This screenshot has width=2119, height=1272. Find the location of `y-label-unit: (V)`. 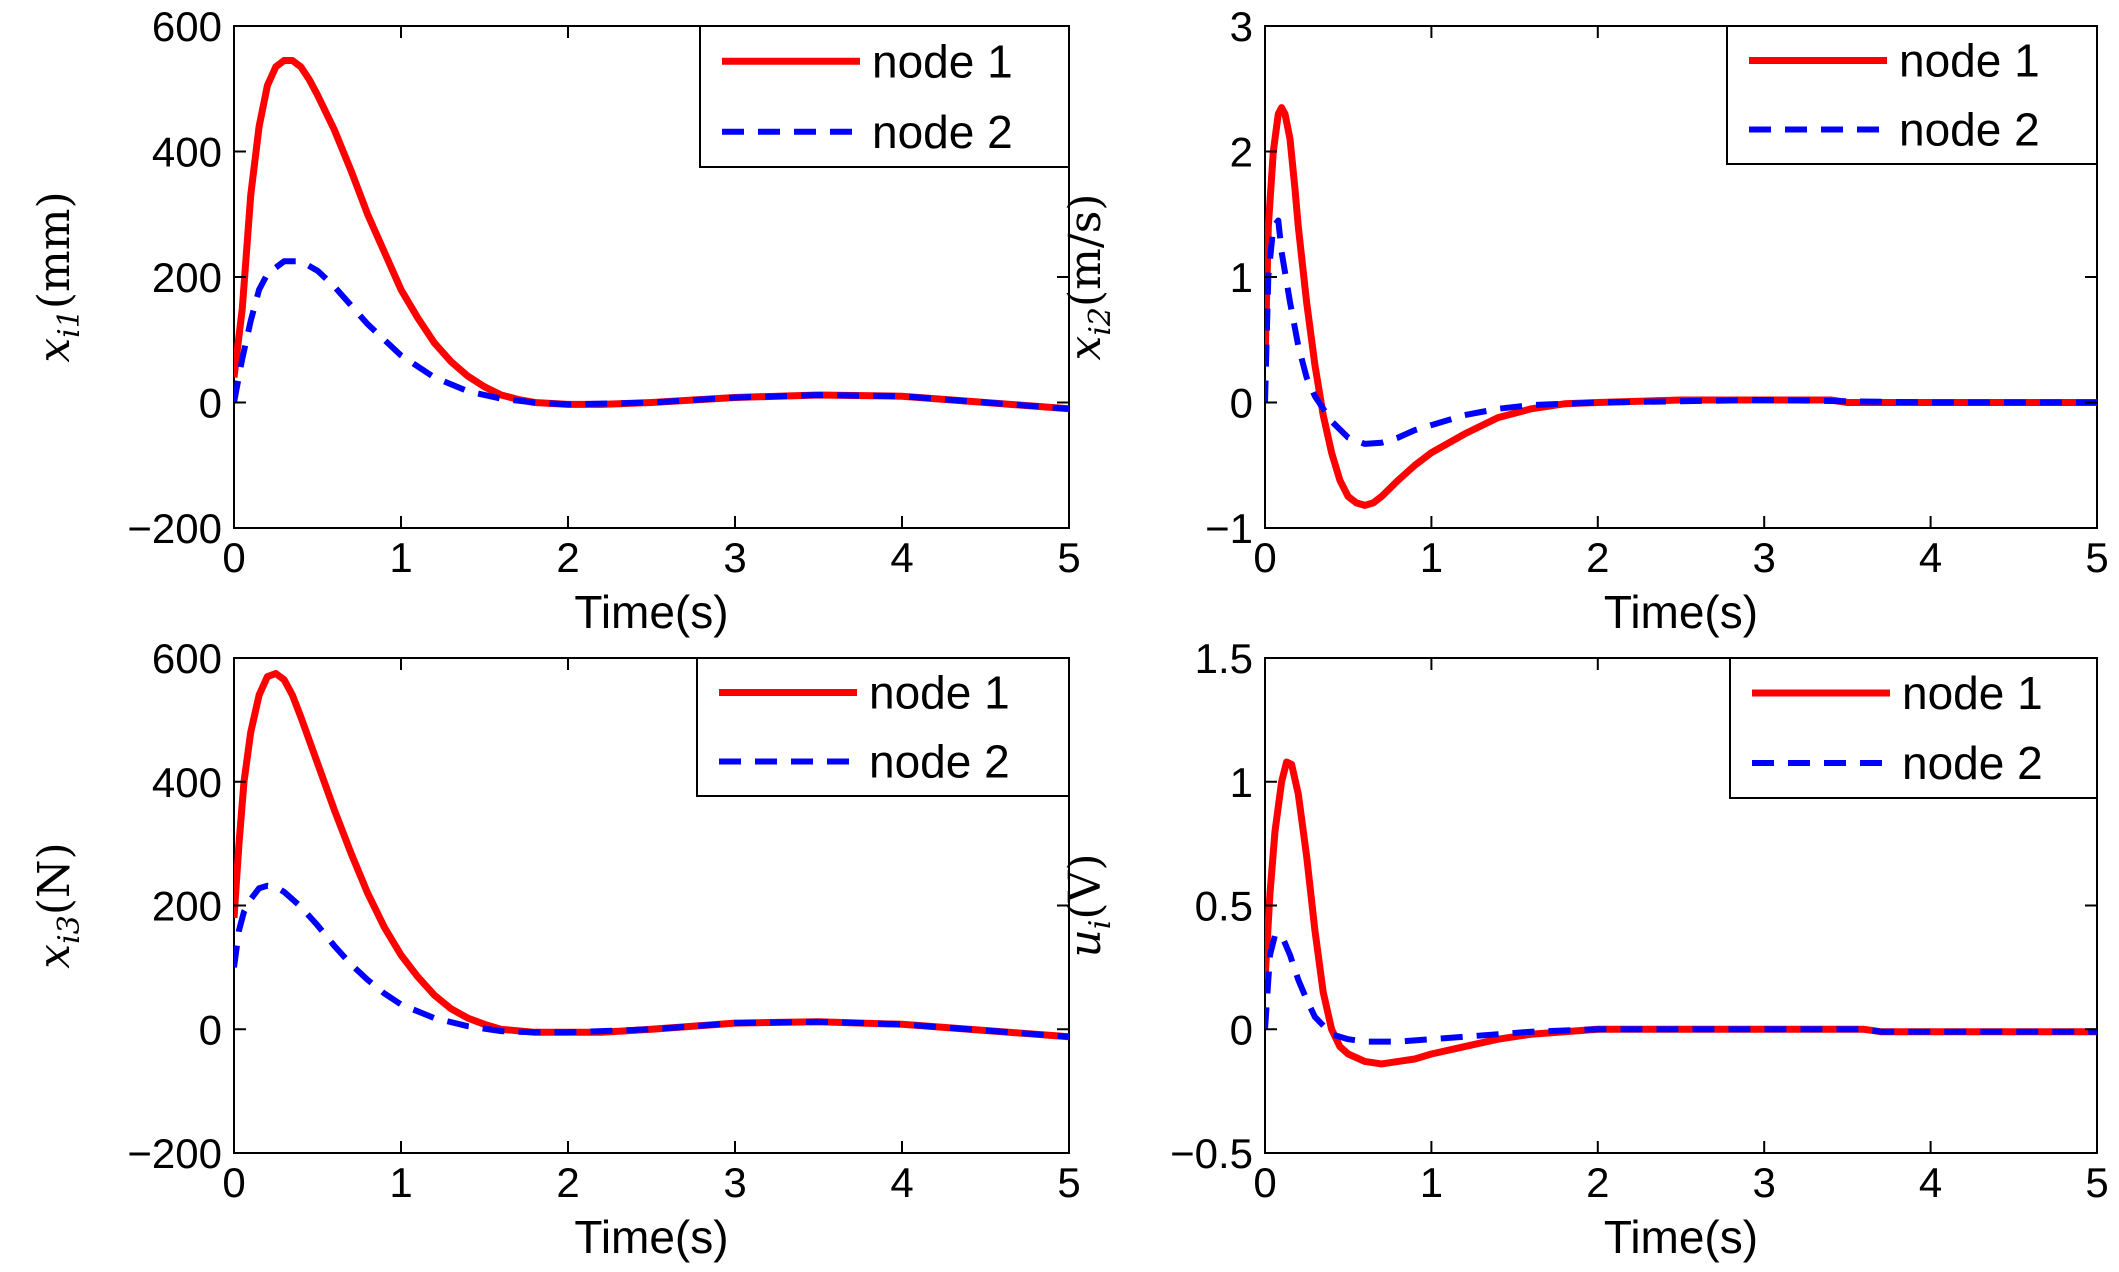

y-label-unit: (V) is located at coordinates (1085, 886).